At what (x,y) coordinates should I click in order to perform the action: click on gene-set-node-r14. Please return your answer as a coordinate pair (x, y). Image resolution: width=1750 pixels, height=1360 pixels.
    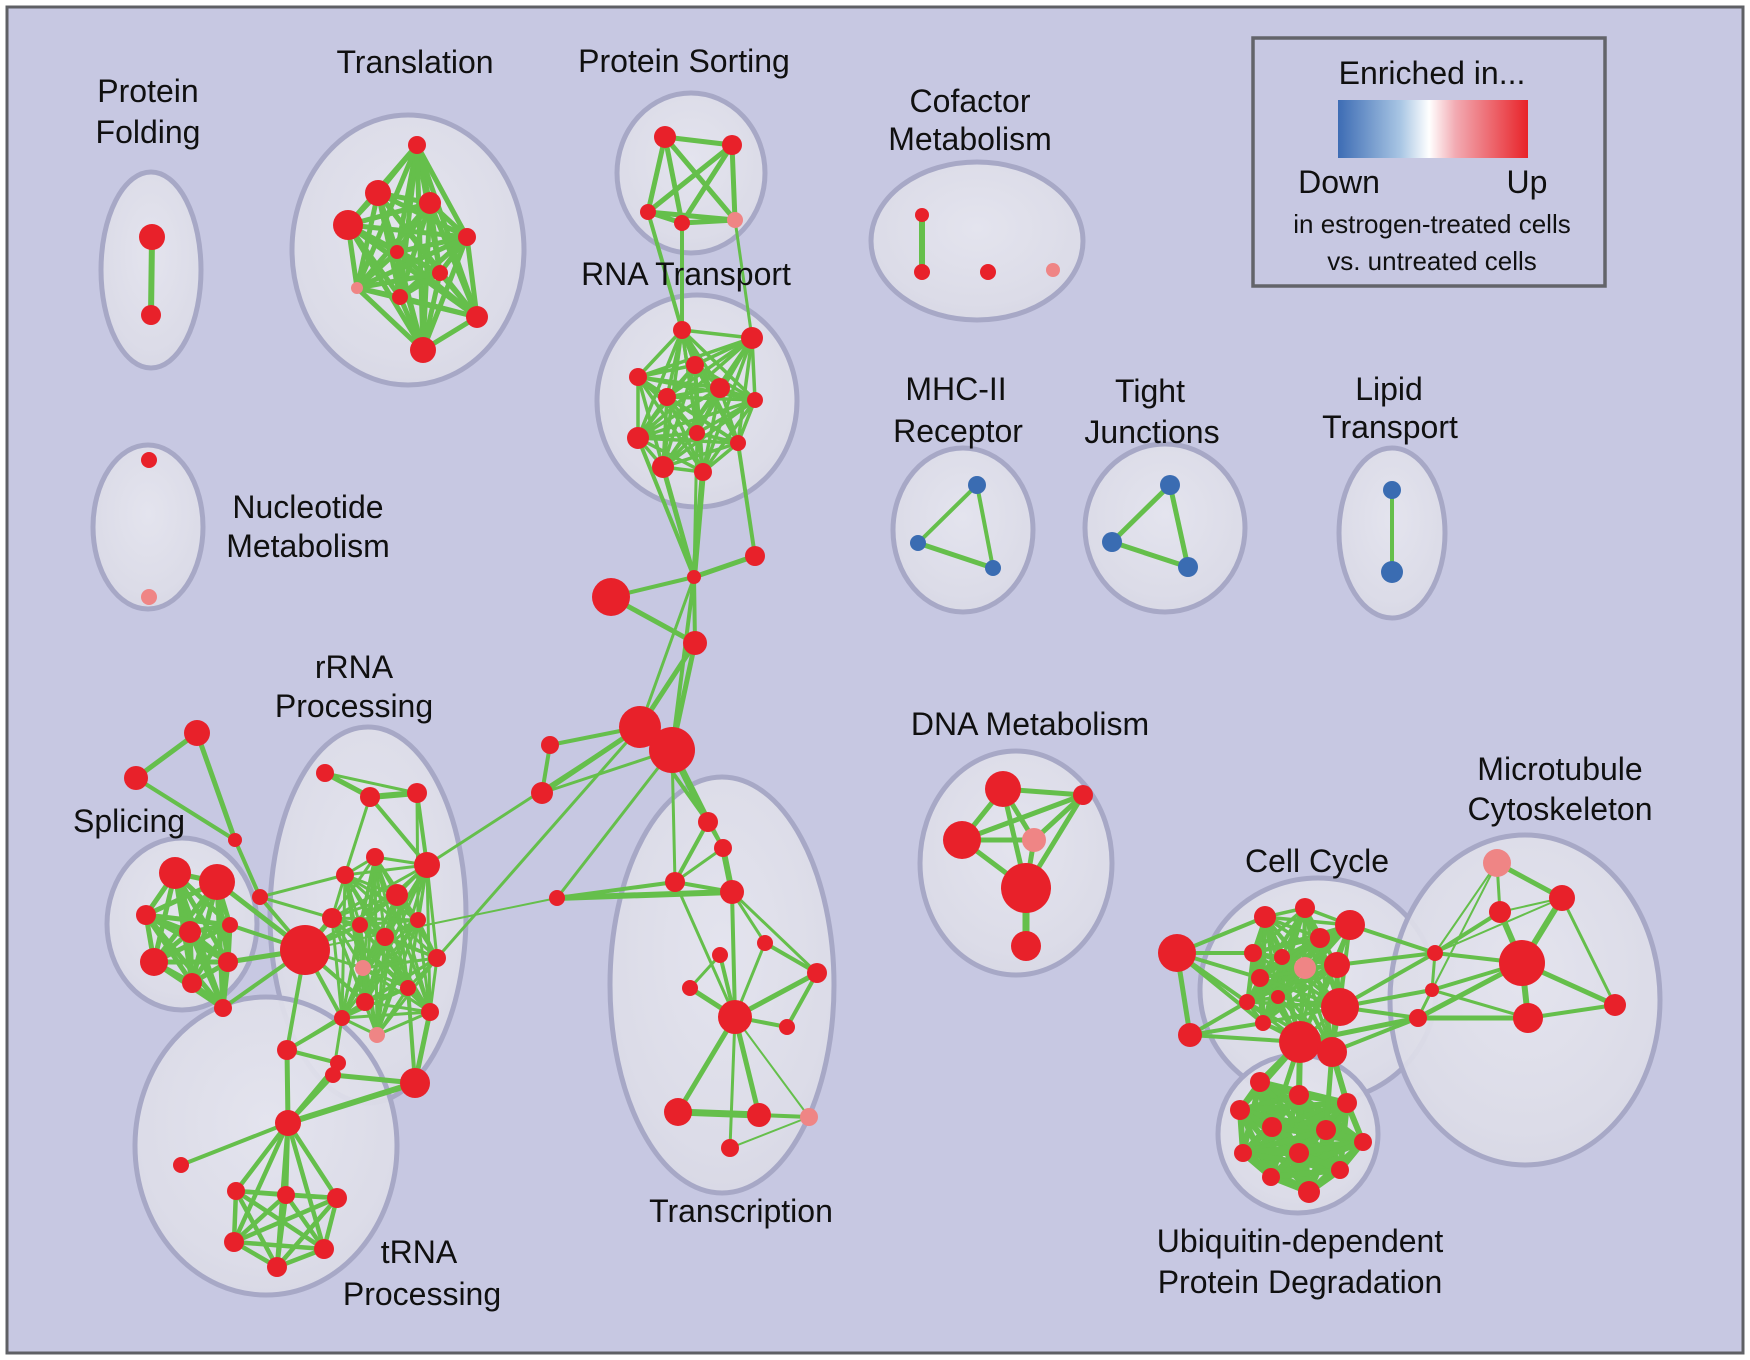
    Looking at the image, I should click on (408, 988).